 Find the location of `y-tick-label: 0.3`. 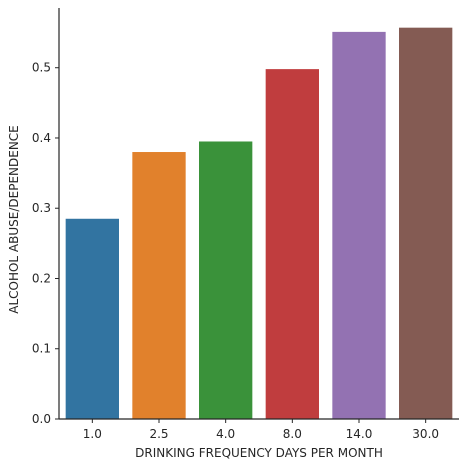

y-tick-label: 0.3 is located at coordinates (41, 208).